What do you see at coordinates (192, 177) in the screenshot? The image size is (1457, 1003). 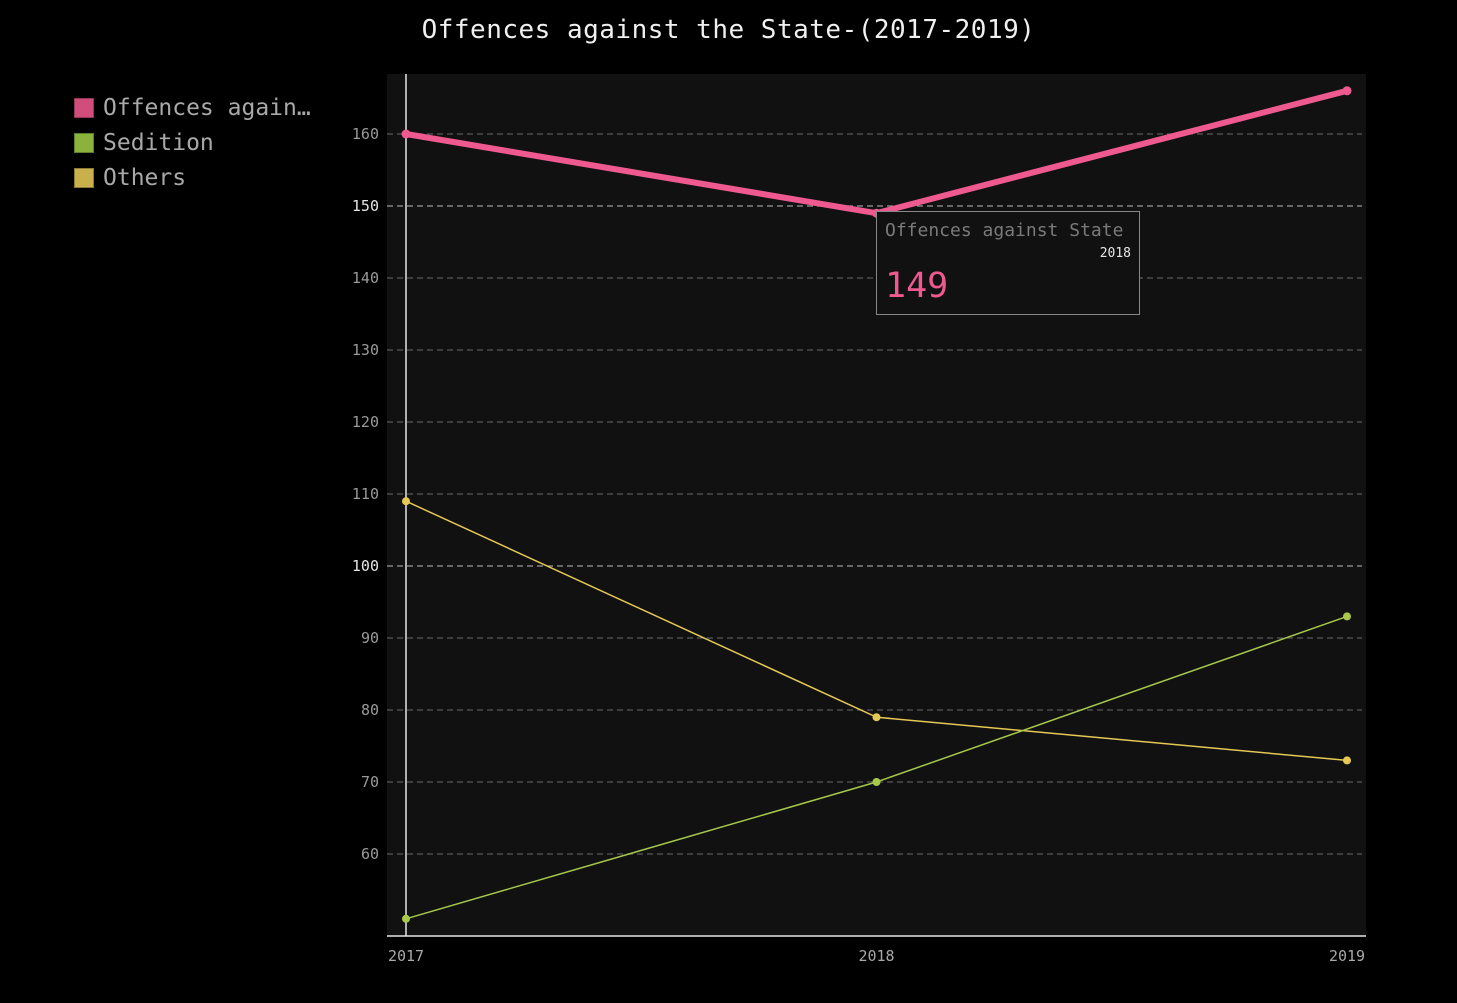 I see `legend-item-others: Others` at bounding box center [192, 177].